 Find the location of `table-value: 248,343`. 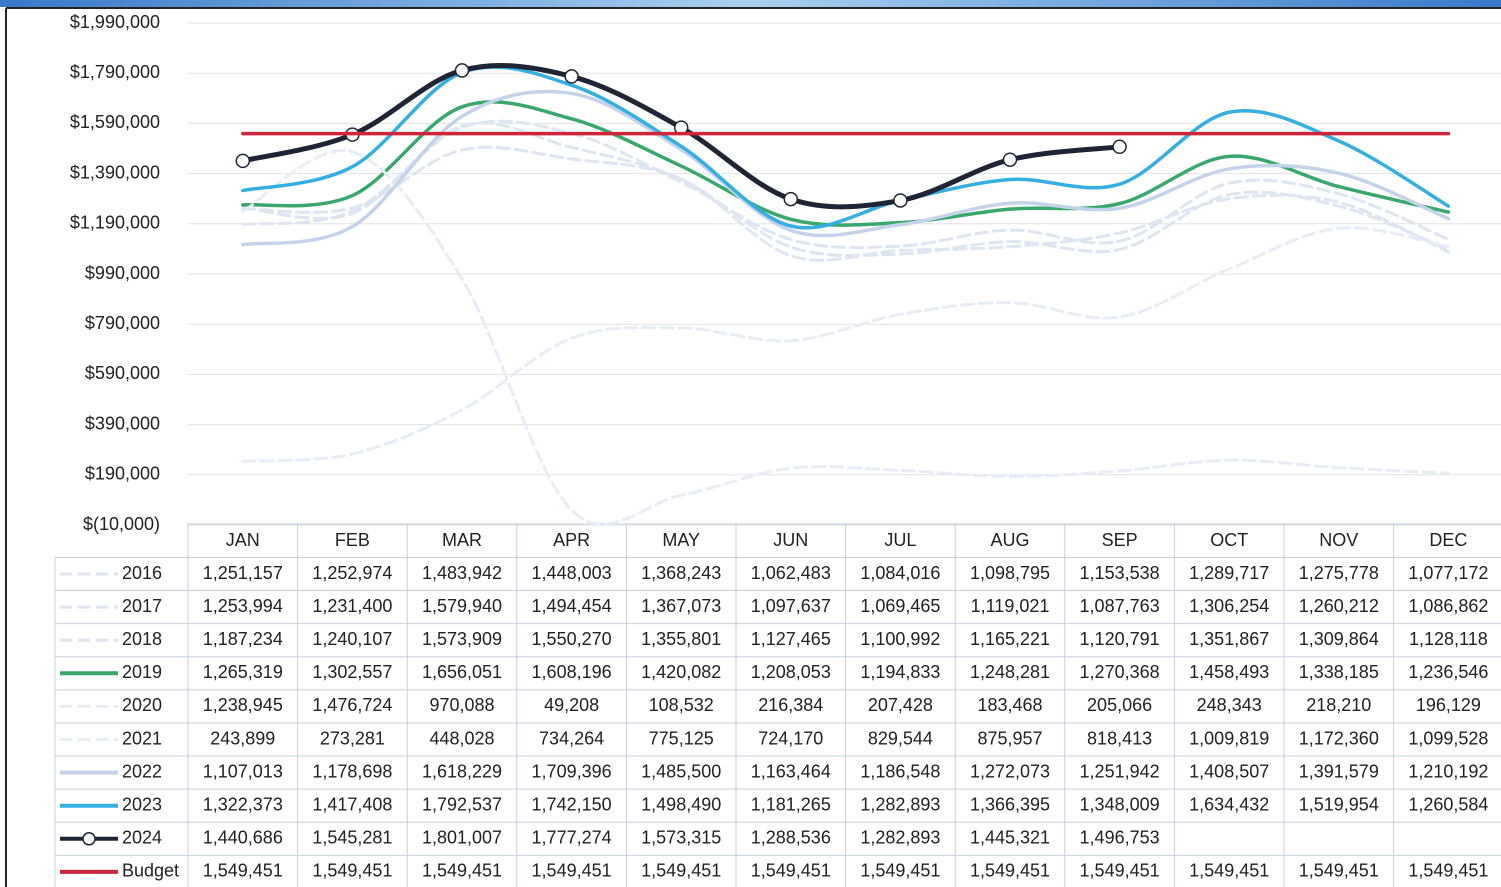

table-value: 248,343 is located at coordinates (1229, 705).